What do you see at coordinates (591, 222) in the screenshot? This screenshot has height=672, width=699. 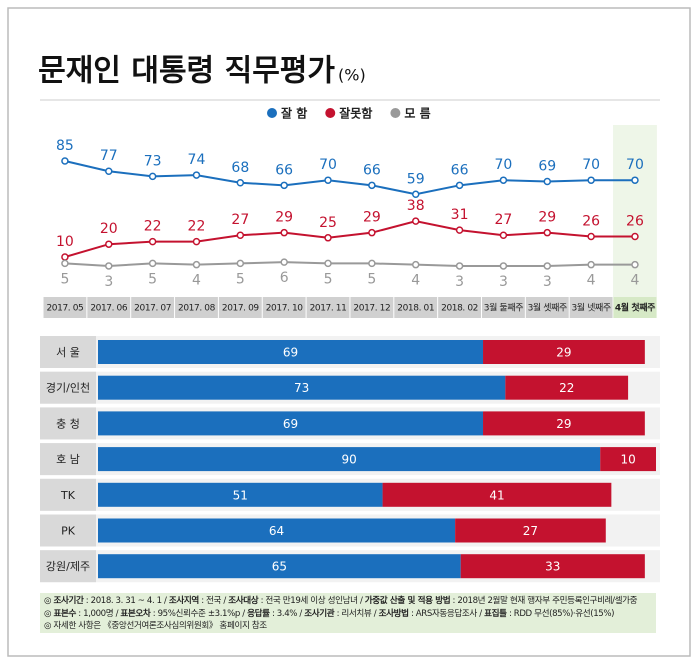 I see `value-label: 26` at bounding box center [591, 222].